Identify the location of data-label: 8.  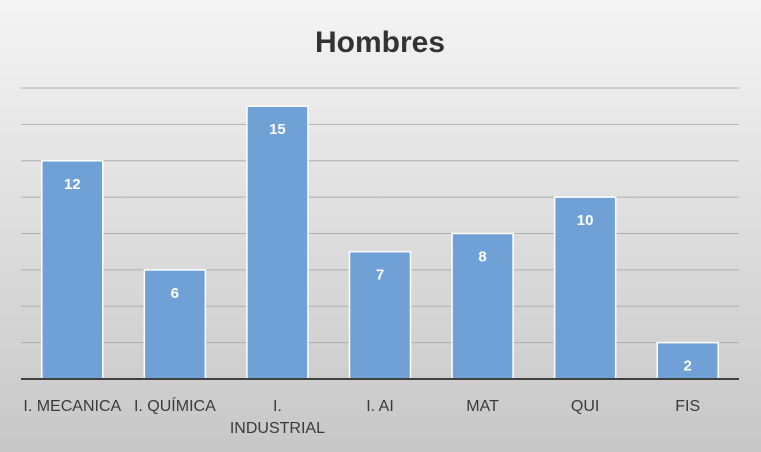
(482, 257).